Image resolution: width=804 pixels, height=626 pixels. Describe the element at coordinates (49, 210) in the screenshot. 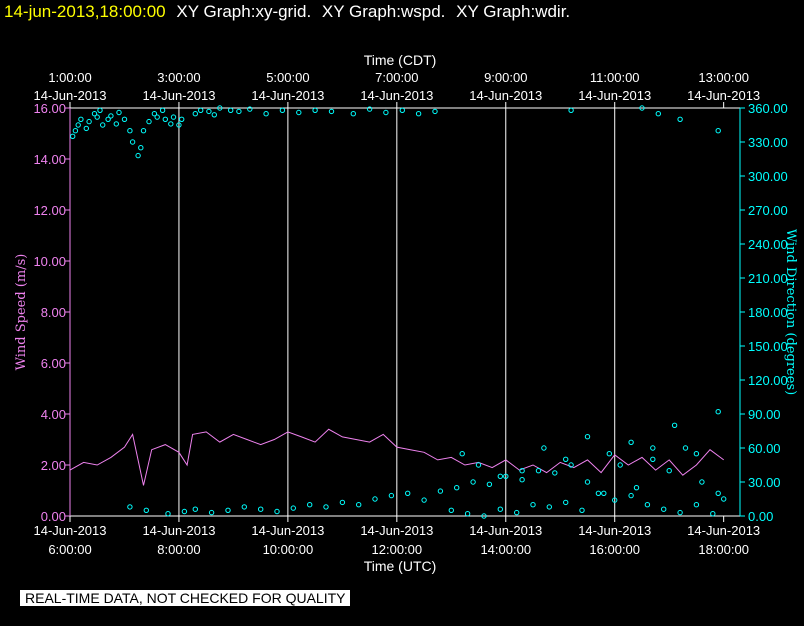

I see `left-tick-label: 12.00` at that location.